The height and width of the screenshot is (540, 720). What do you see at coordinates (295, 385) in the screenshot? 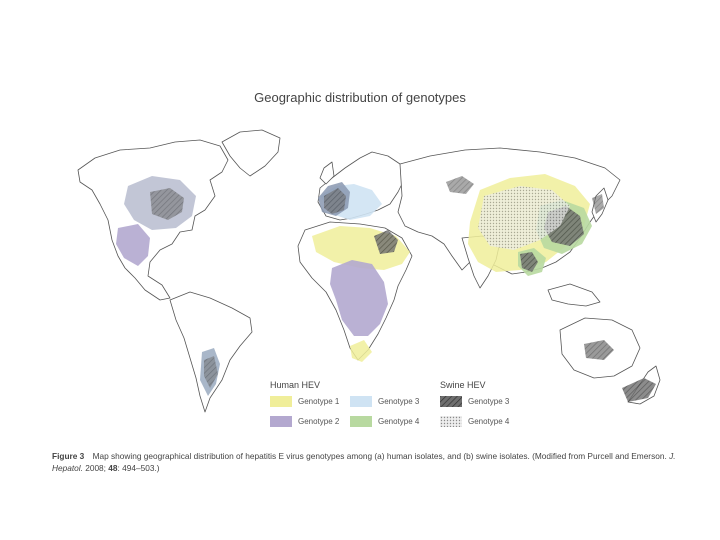
I see `legend-human-heading: Human HEV` at bounding box center [295, 385].